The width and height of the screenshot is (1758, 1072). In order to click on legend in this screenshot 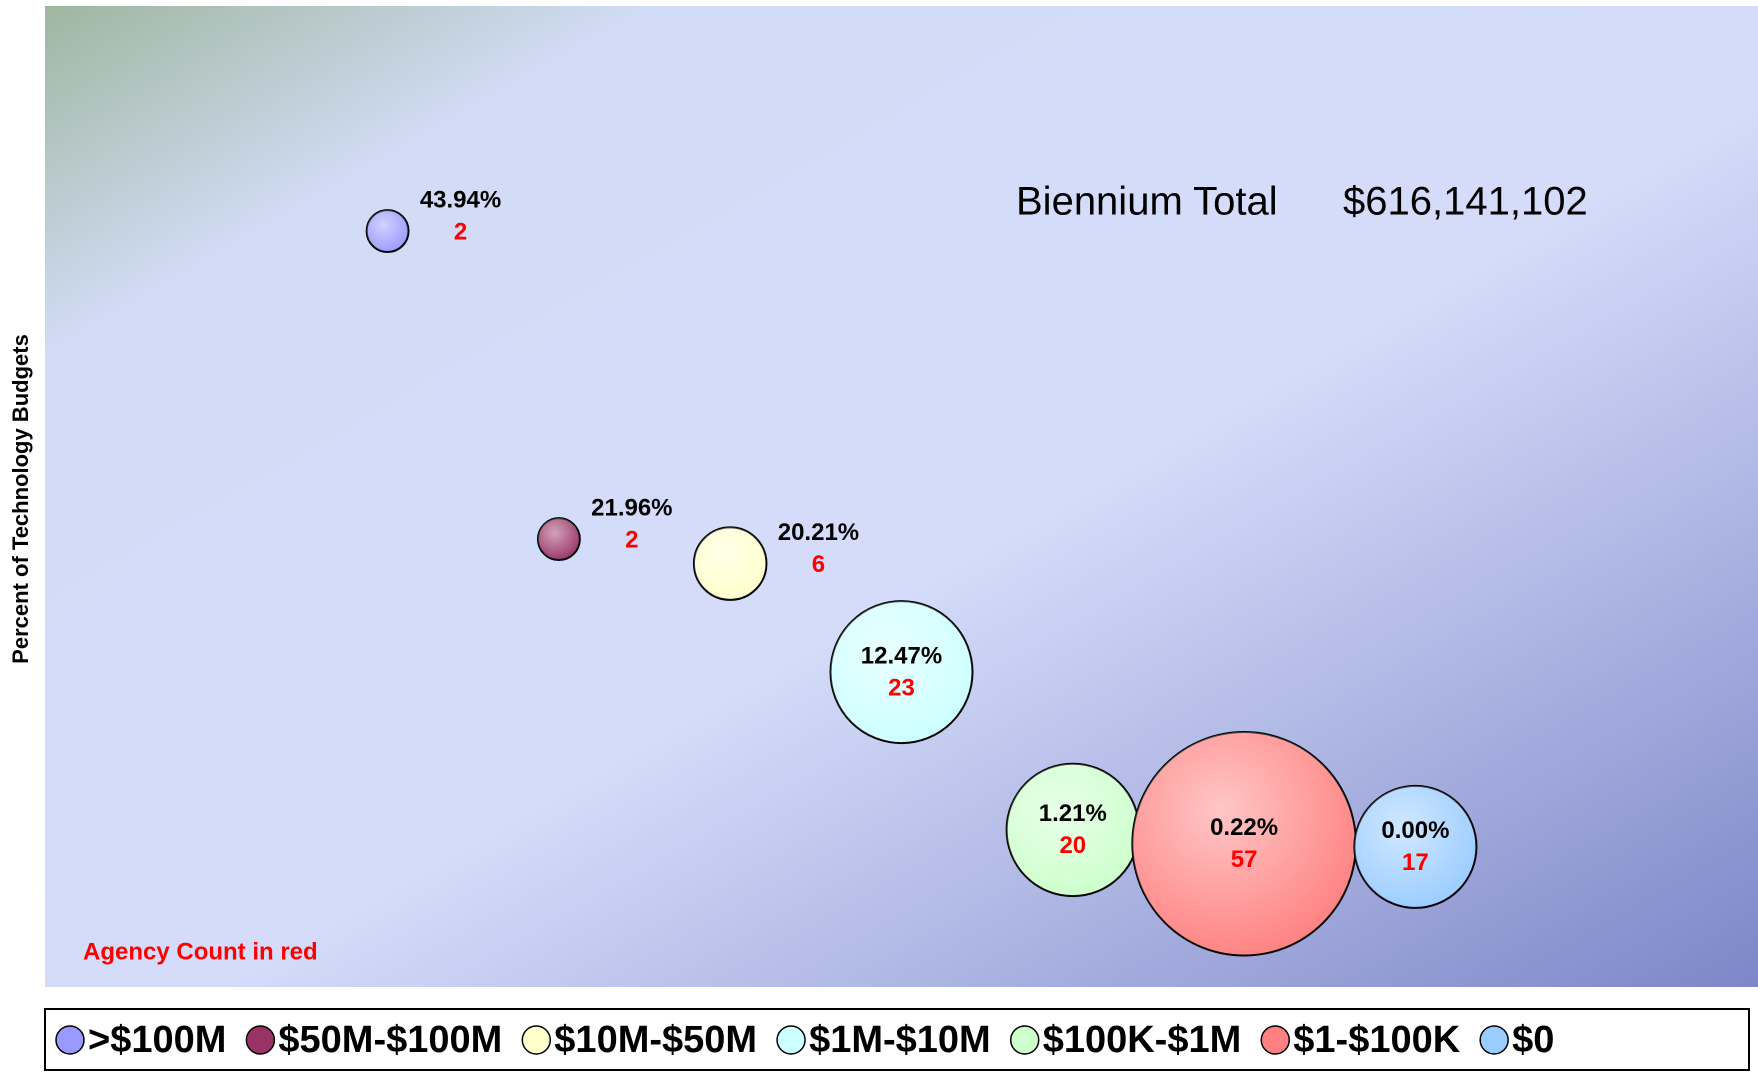, I will do `click(897, 1039)`.